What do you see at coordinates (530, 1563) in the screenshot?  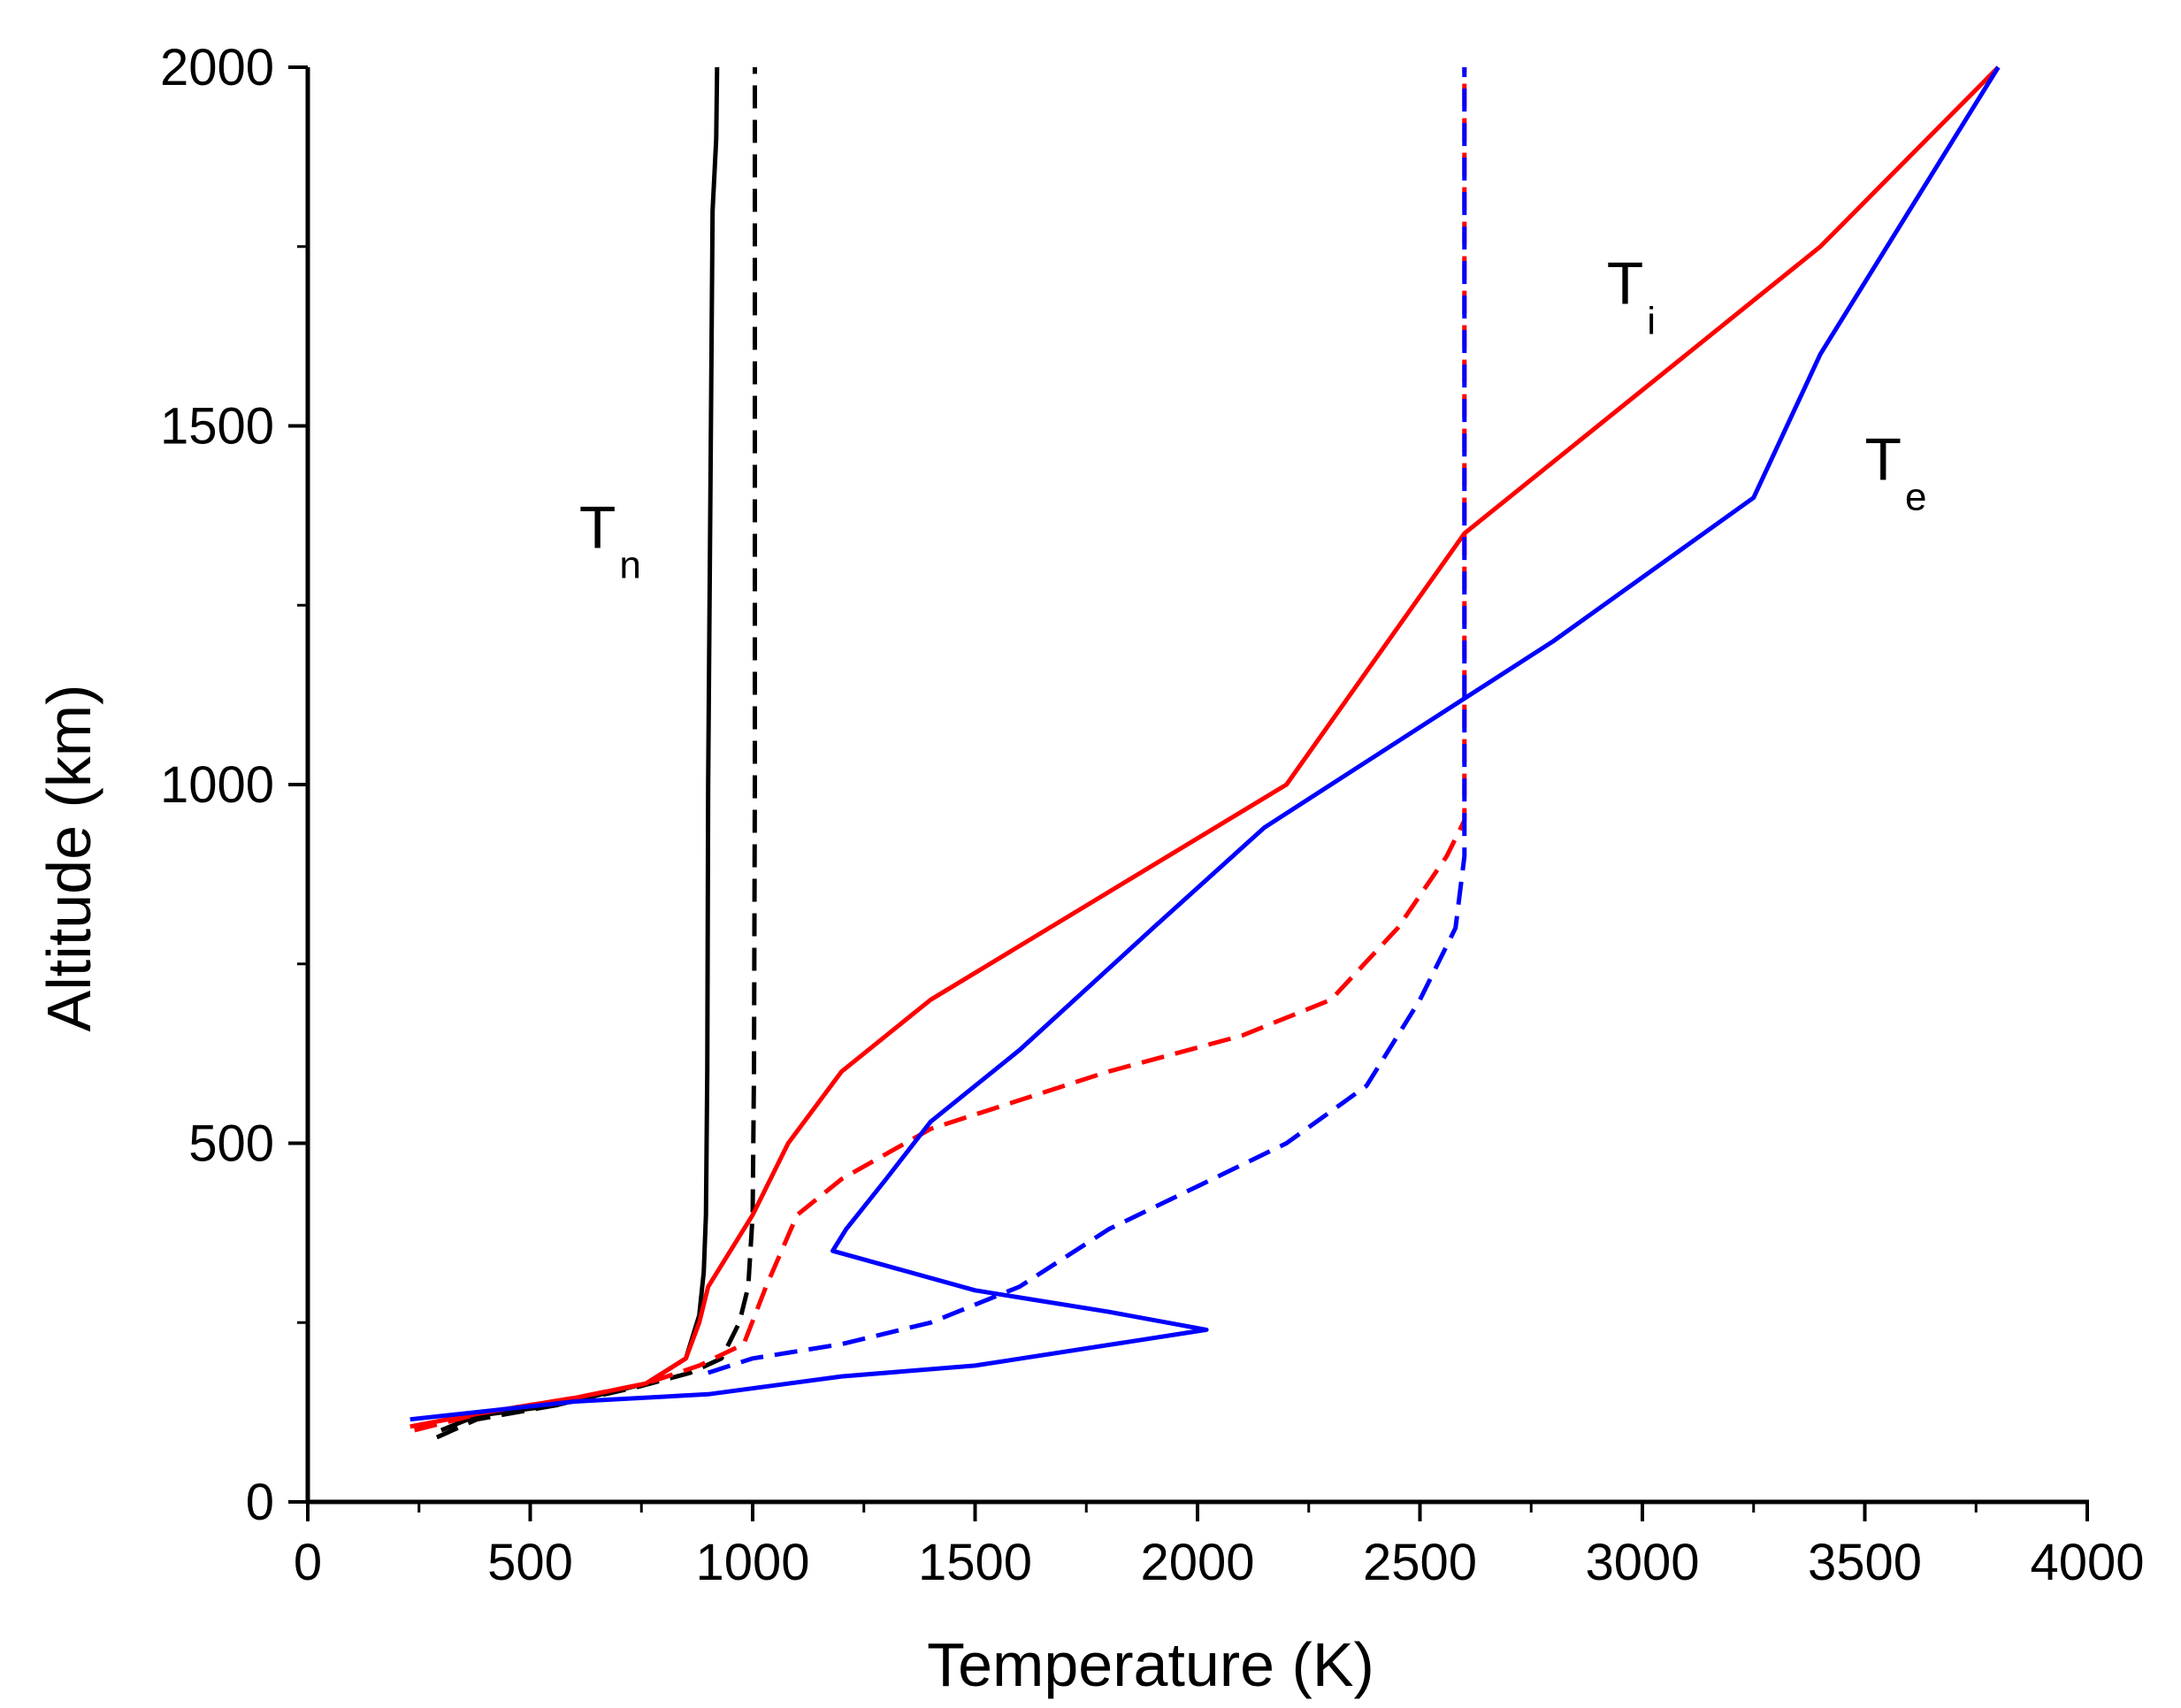 I see `x-tick-label: 500` at bounding box center [530, 1563].